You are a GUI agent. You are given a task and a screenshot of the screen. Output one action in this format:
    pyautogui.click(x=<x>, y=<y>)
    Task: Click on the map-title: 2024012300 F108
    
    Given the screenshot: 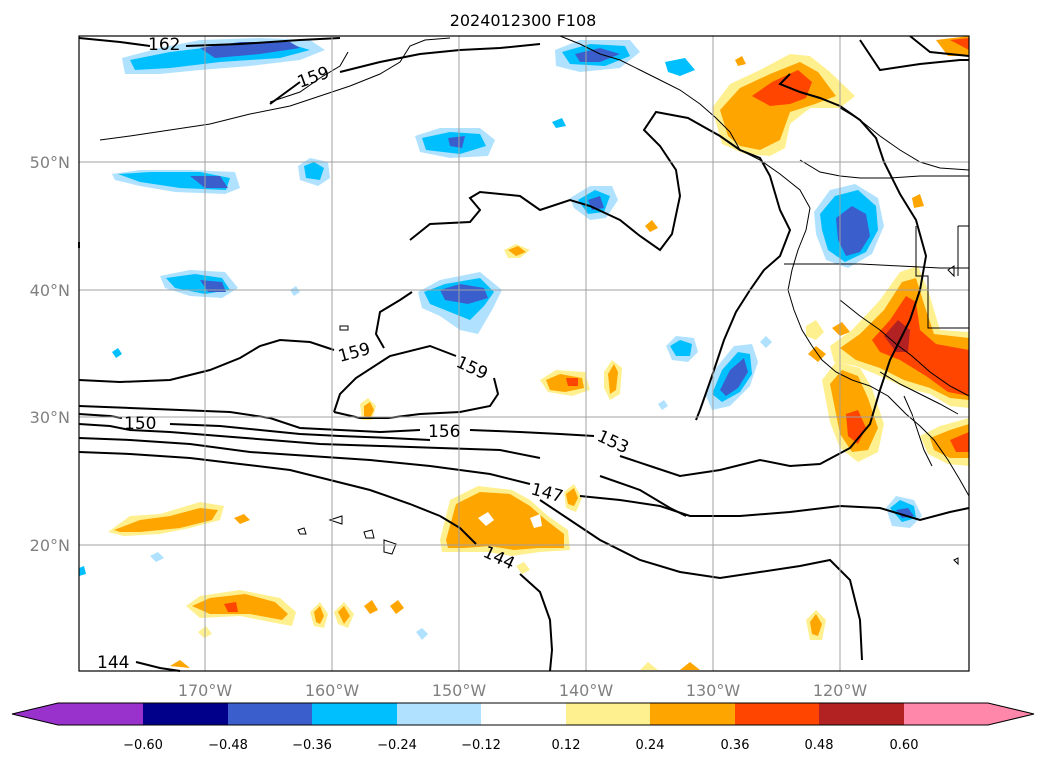 What is the action you would take?
    pyautogui.click(x=523, y=20)
    